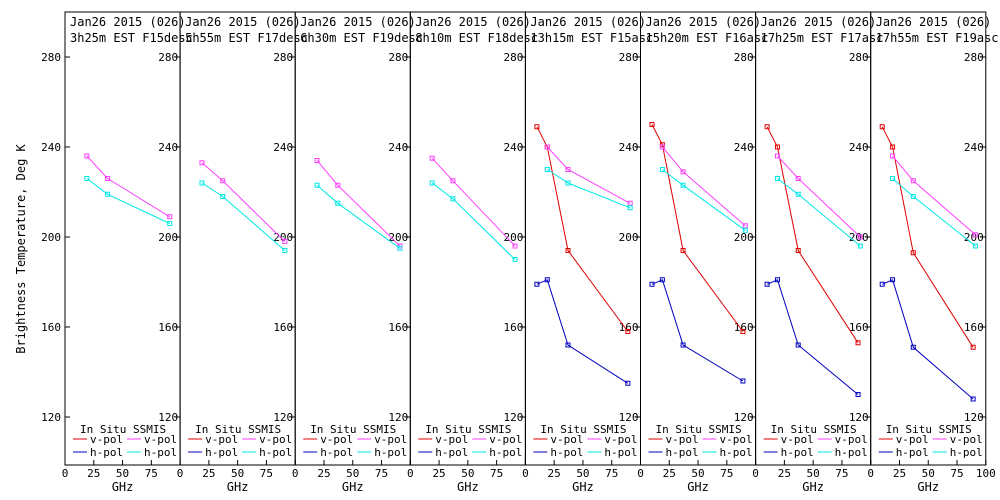 Image resolution: width=1000 pixels, height=500 pixels. What do you see at coordinates (726, 473) in the screenshot?
I see `x-tick-label: 75` at bounding box center [726, 473].